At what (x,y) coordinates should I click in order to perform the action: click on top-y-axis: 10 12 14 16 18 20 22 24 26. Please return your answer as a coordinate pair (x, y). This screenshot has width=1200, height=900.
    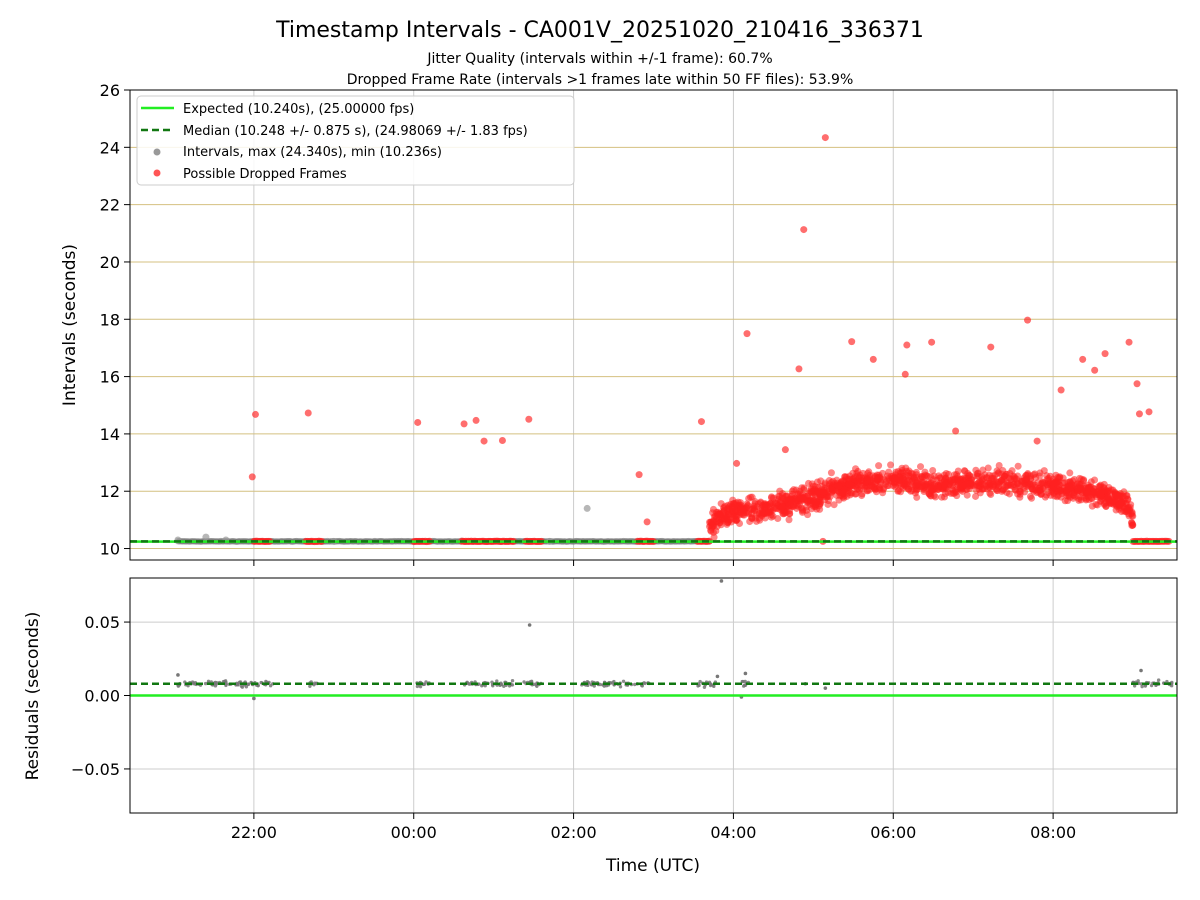
    Looking at the image, I should click on (115, 320).